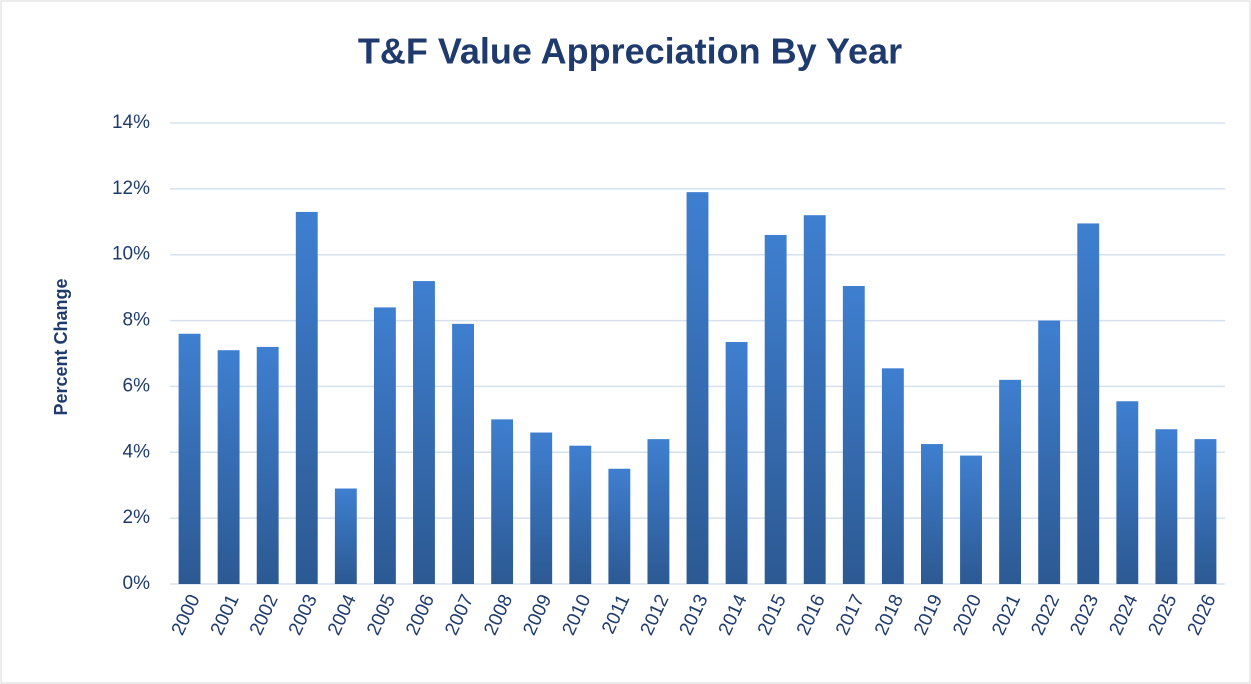 The width and height of the screenshot is (1251, 684). I want to click on y-tick-label: 14%, so click(131, 122).